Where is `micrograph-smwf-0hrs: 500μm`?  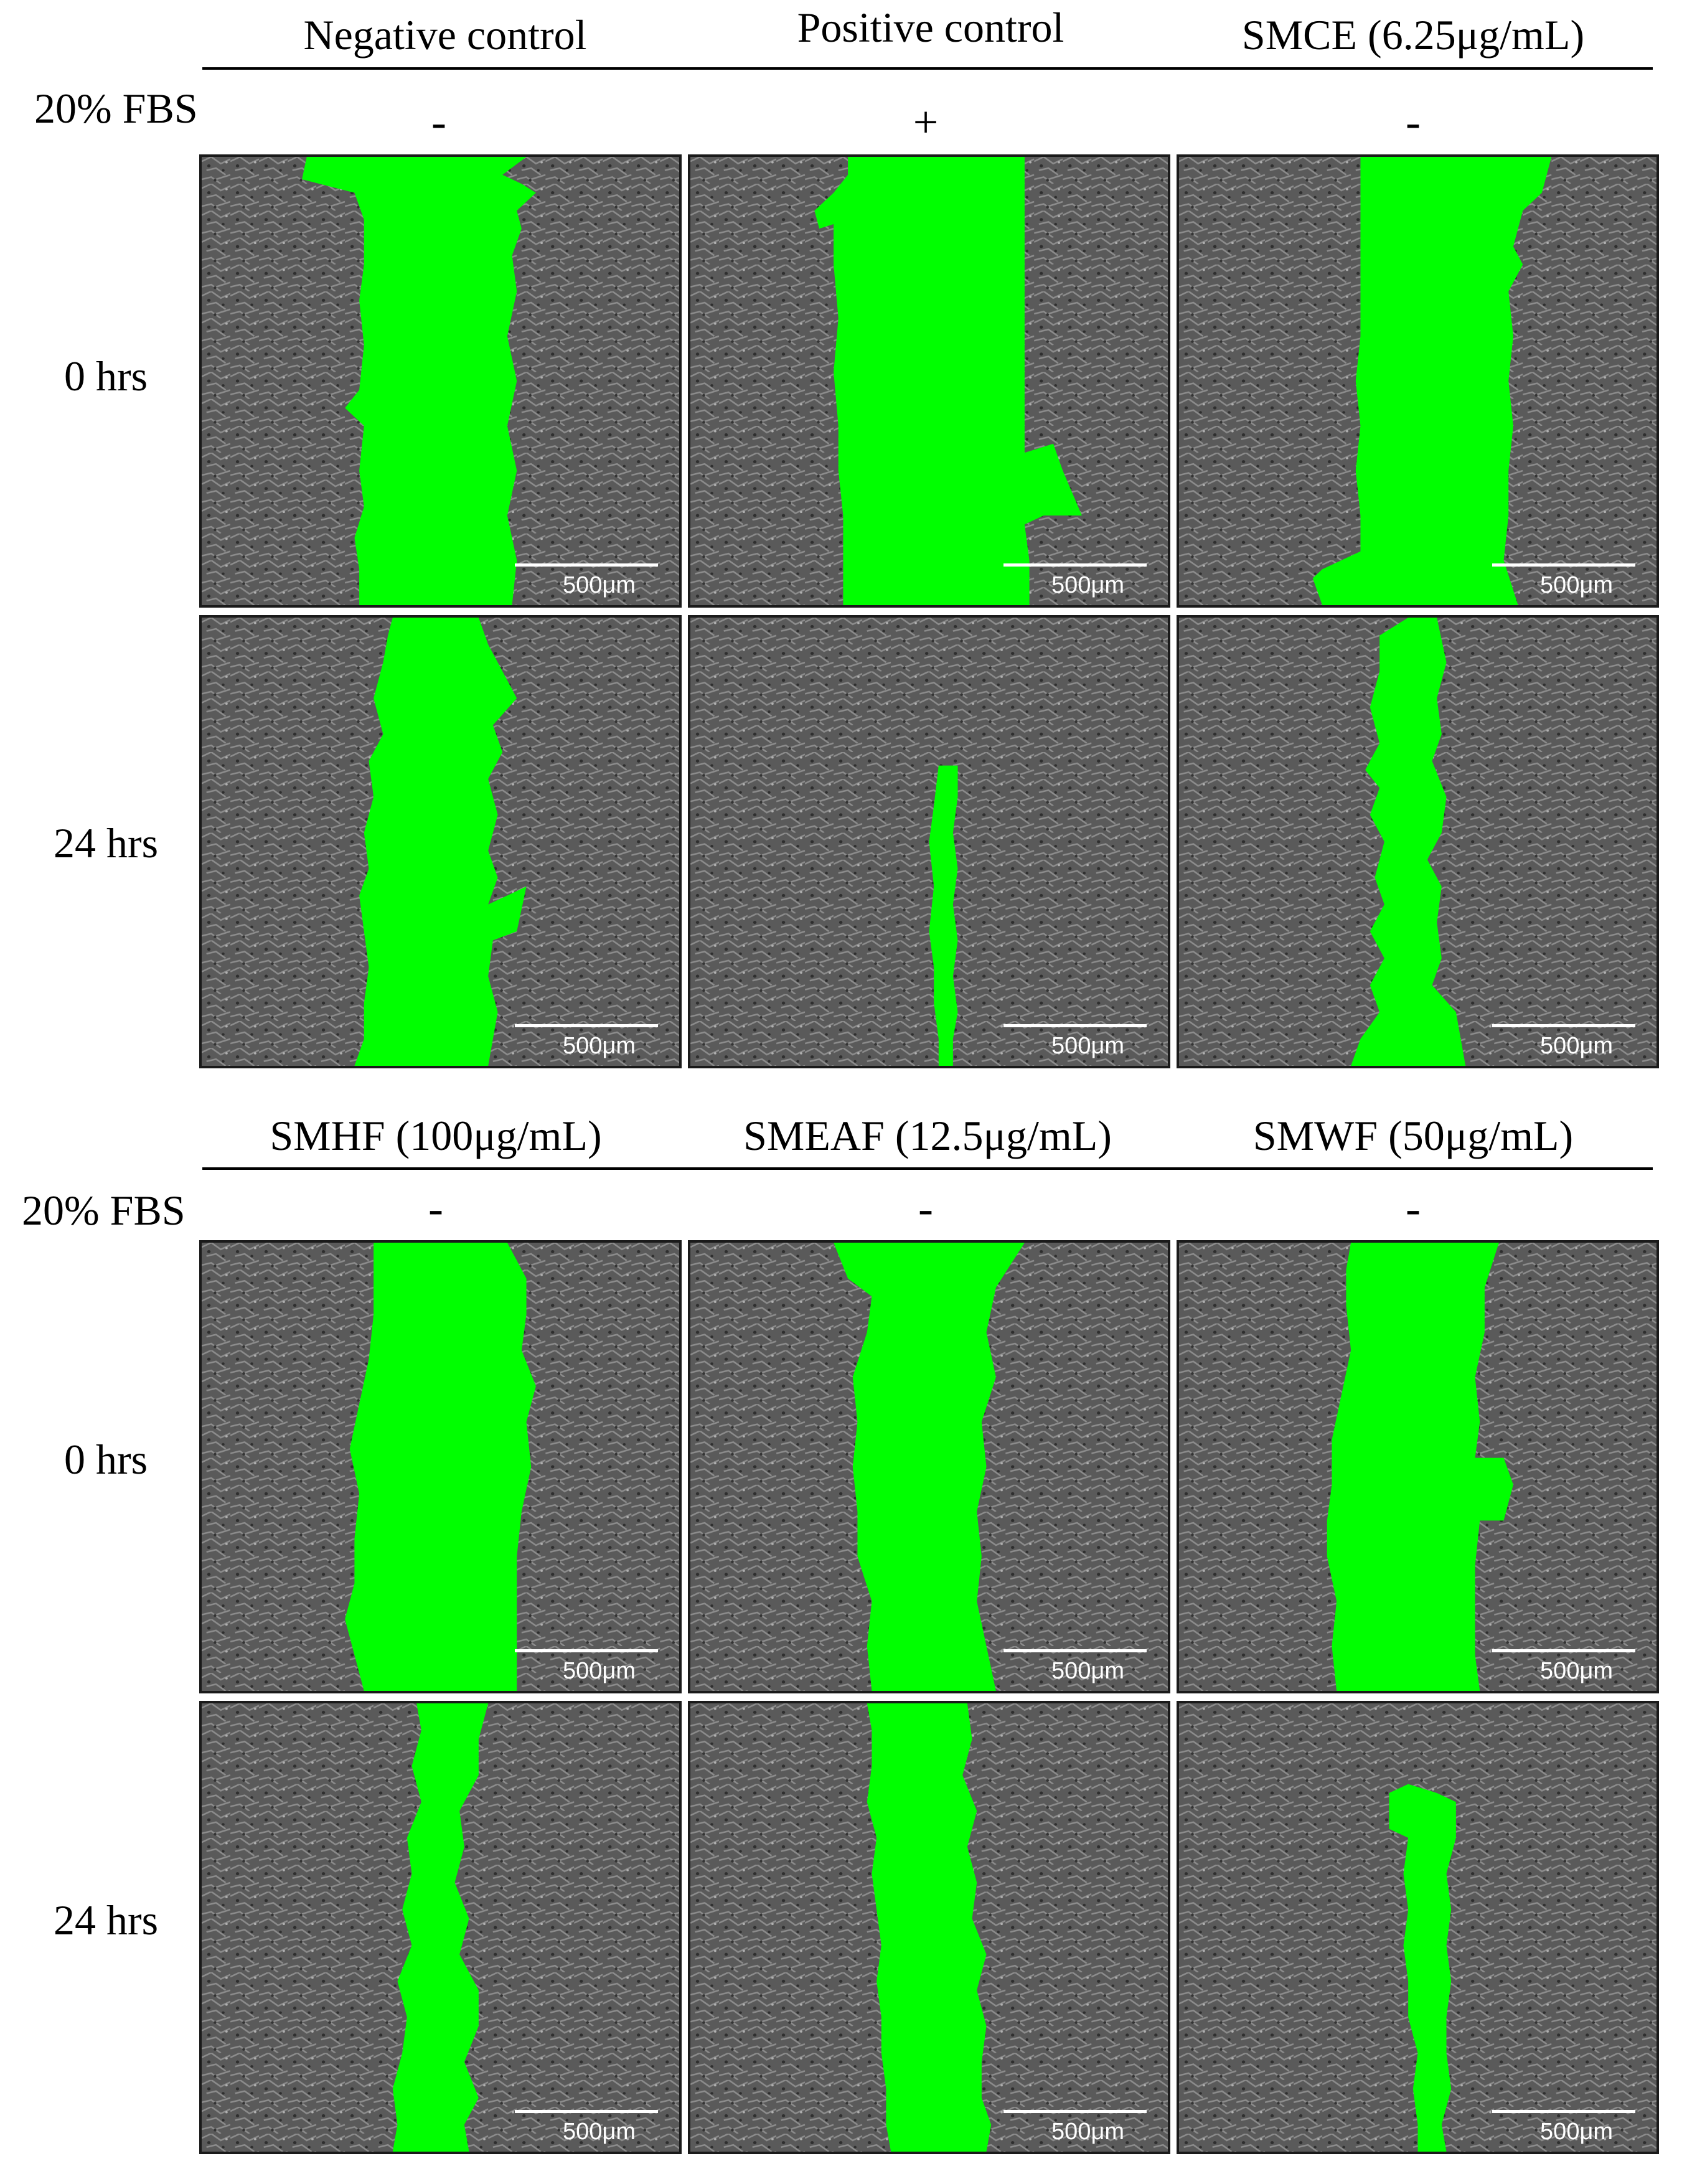 micrograph-smwf-0hrs: 500μm is located at coordinates (1418, 1466).